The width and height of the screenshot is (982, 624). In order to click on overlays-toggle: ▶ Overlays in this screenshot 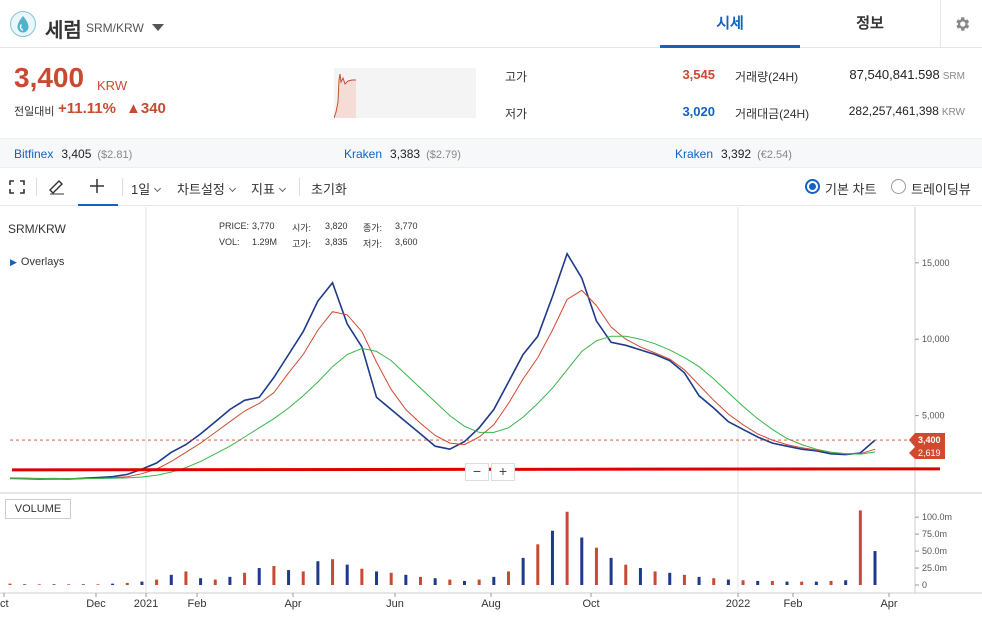, I will do `click(37, 262)`.